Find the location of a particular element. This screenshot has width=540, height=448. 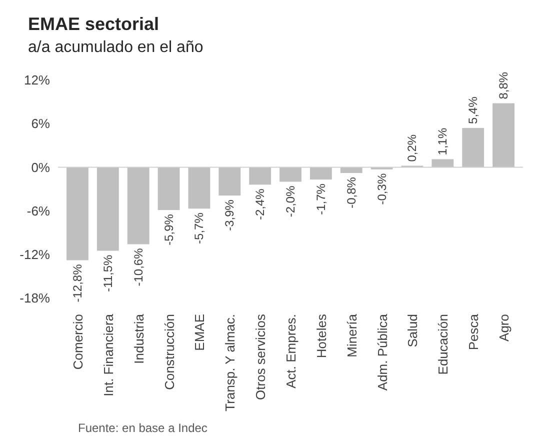

x-tick-label: Construcción is located at coordinates (169, 352).